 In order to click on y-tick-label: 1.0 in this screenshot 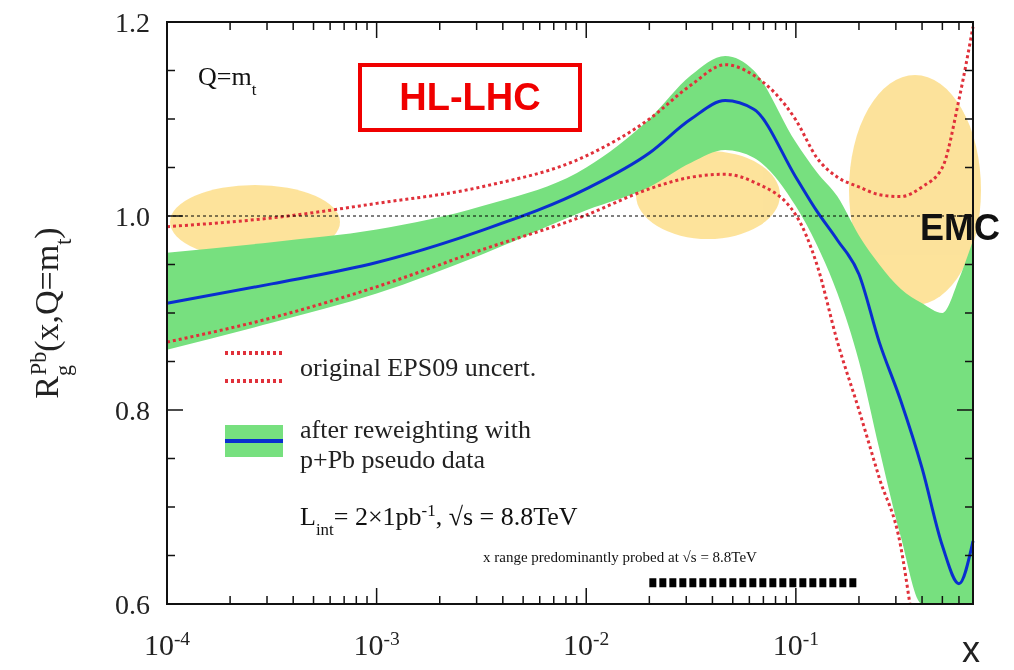, I will do `click(132, 216)`.